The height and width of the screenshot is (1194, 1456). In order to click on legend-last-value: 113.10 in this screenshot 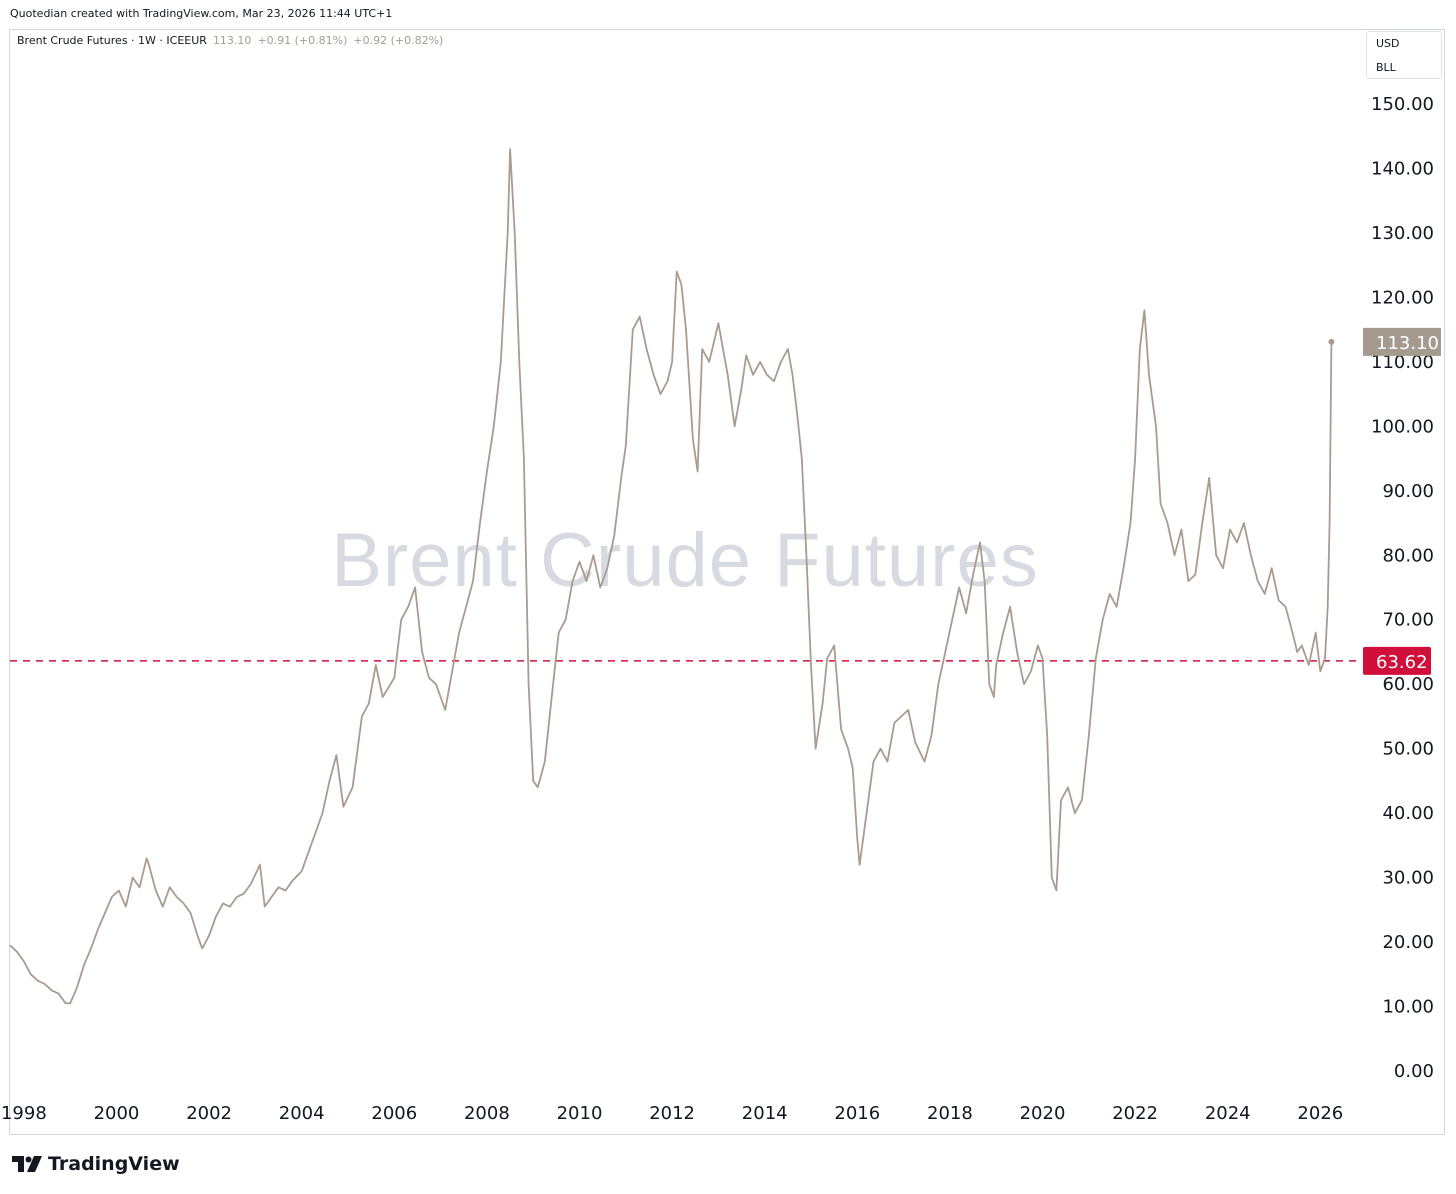, I will do `click(232, 40)`.